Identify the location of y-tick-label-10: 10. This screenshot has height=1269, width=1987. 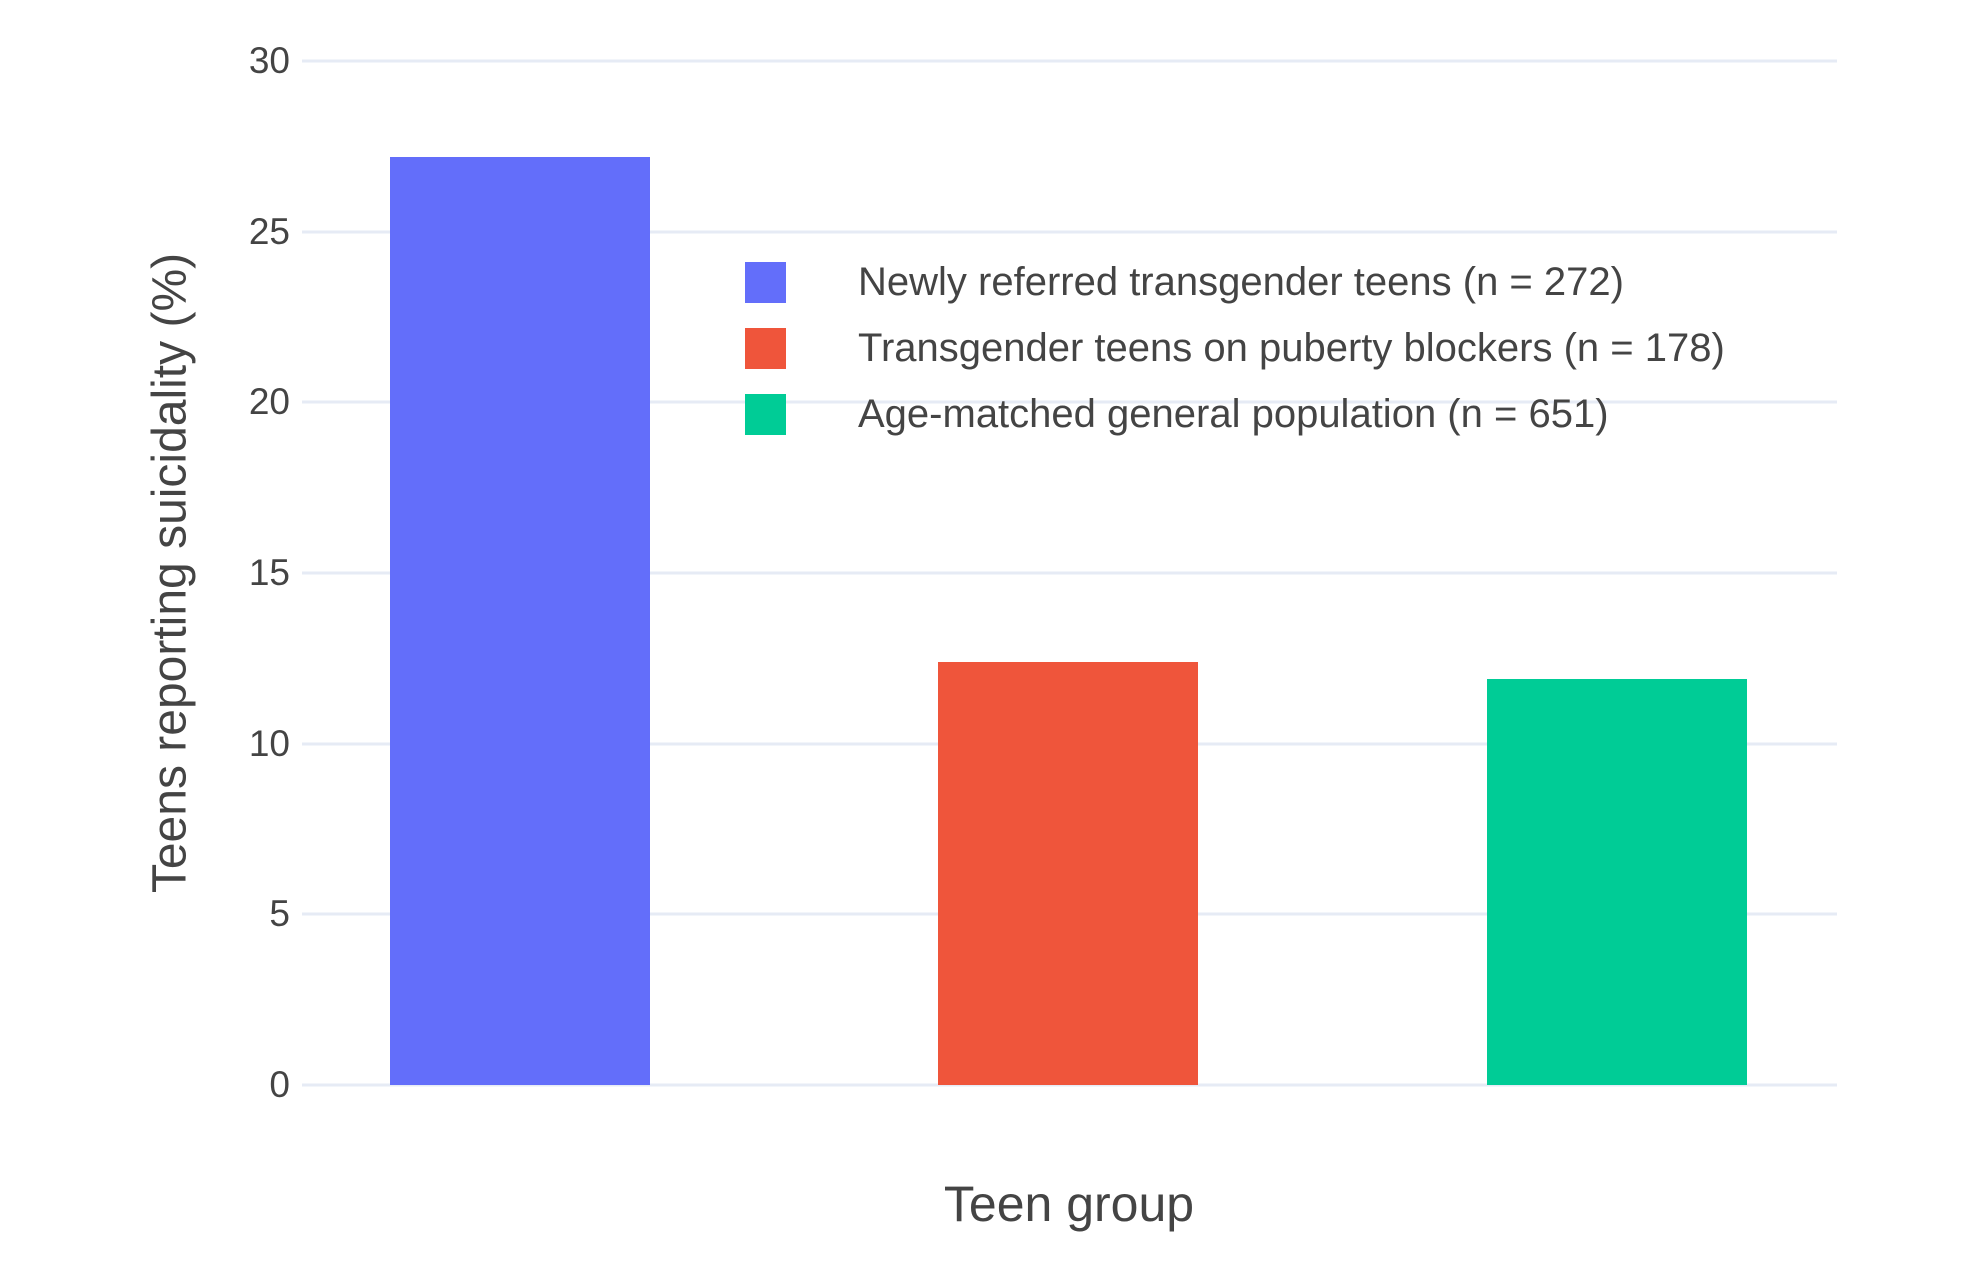
(269, 743).